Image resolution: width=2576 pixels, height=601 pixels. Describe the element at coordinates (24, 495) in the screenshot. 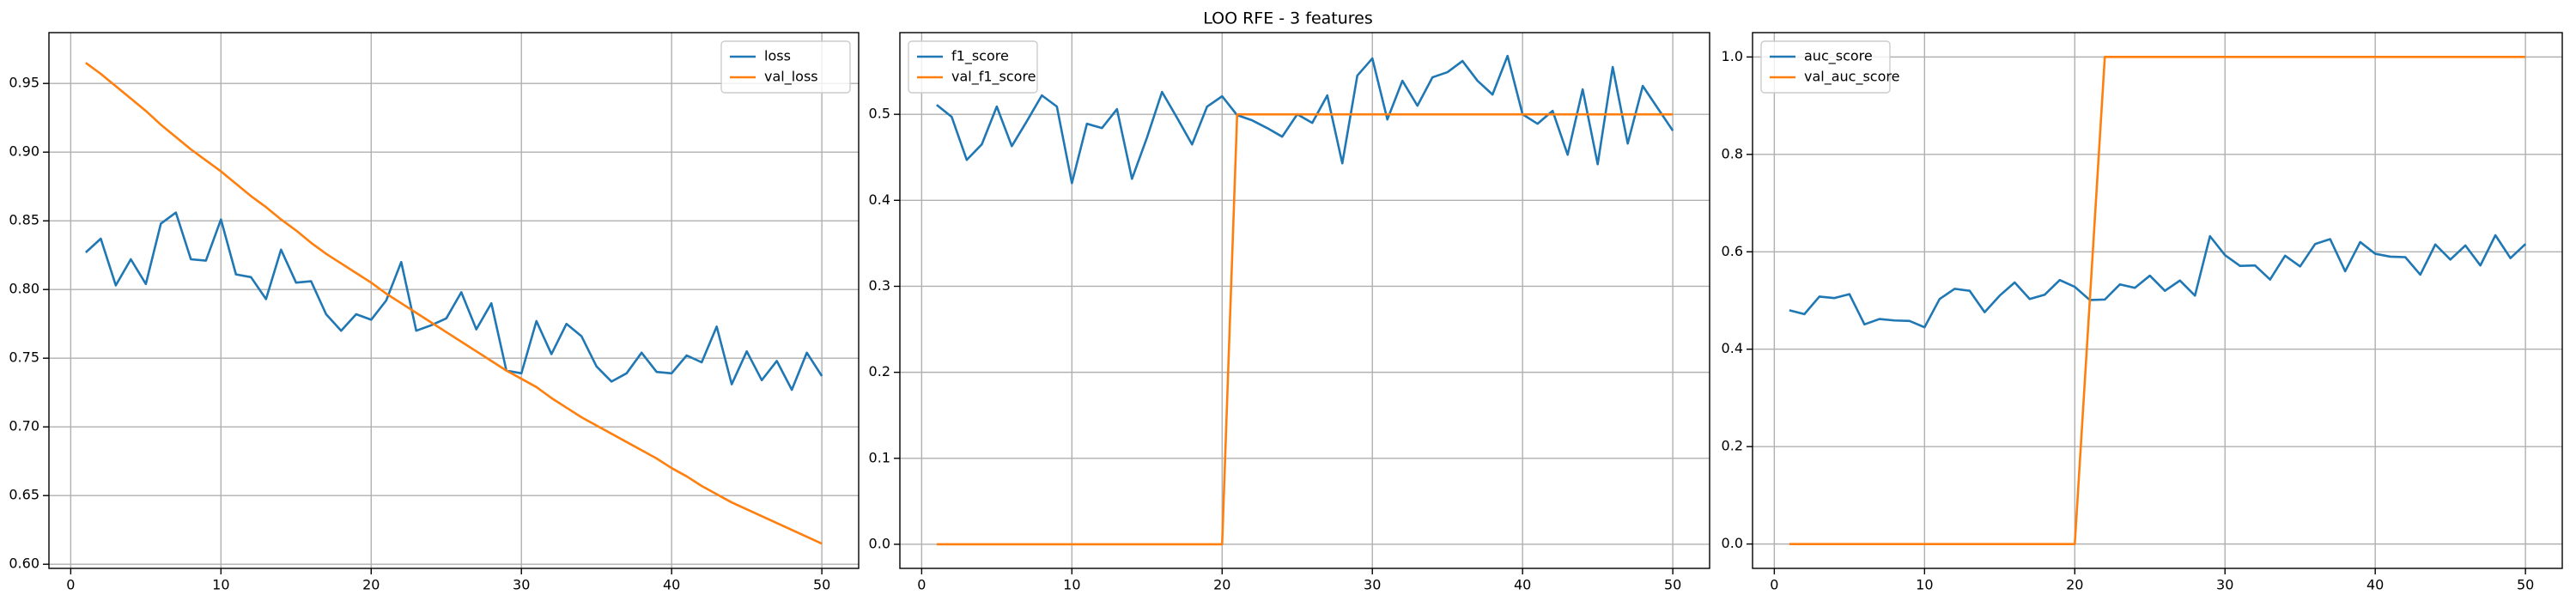

I see `y-tick-label: 0.65` at that location.